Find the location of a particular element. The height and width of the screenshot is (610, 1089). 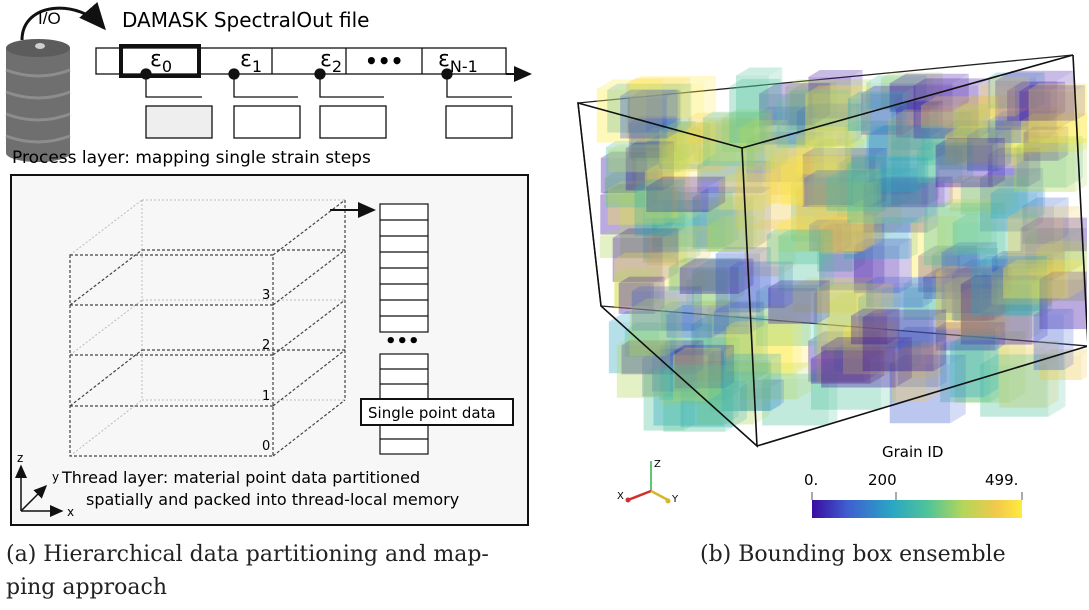

strain-label-0: ε0 is located at coordinates (161, 61).